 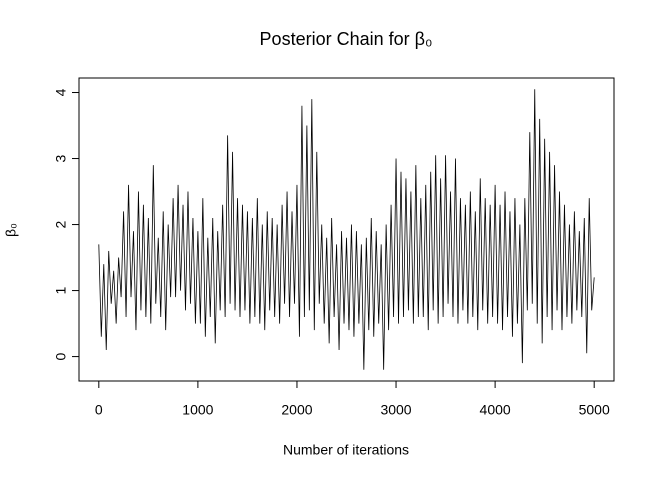 What do you see at coordinates (99, 410) in the screenshot?
I see `x-tick-label: 0` at bounding box center [99, 410].